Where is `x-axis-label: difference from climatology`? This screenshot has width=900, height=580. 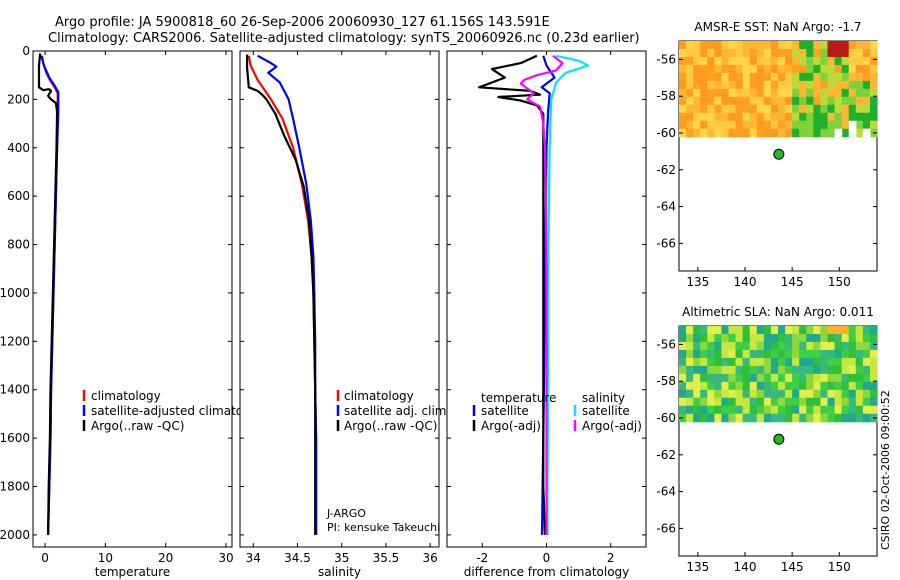
x-axis-label: difference from climatology is located at coordinates (547, 572).